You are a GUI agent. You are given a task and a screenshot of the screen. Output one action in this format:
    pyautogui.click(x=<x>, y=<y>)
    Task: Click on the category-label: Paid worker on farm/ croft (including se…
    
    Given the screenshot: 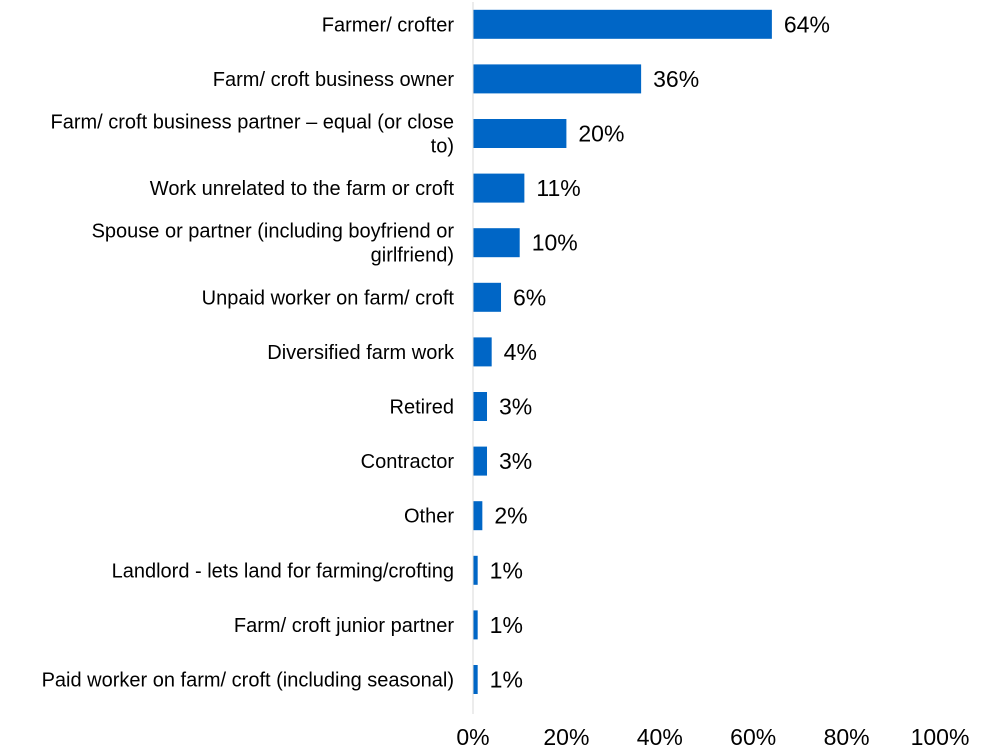 What is the action you would take?
    pyautogui.click(x=248, y=681)
    